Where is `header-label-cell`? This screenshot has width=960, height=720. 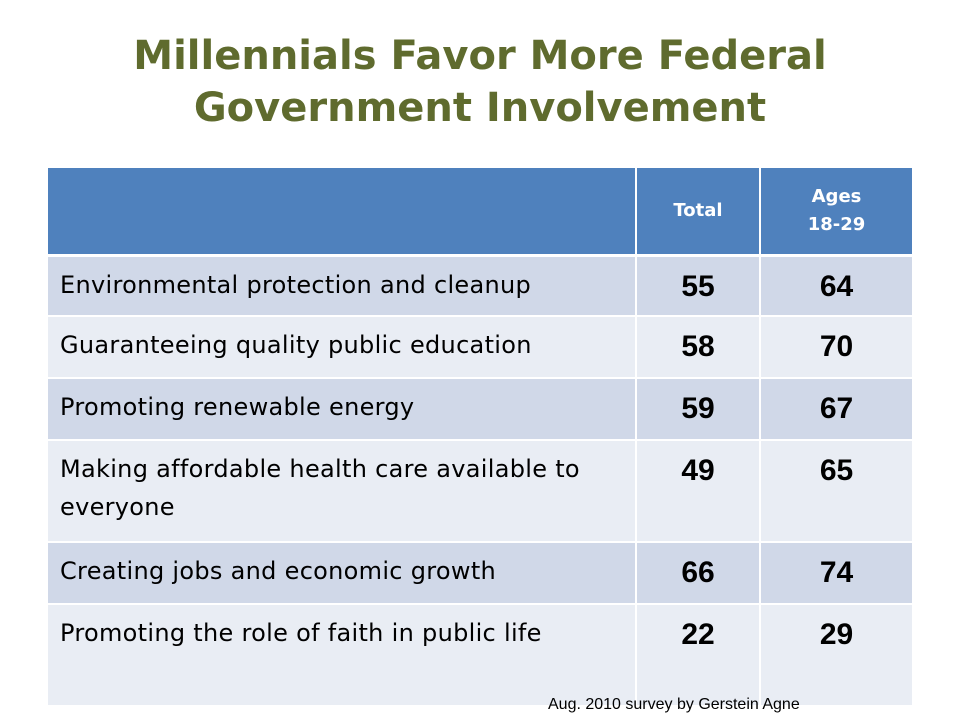 header-label-cell is located at coordinates (342, 212).